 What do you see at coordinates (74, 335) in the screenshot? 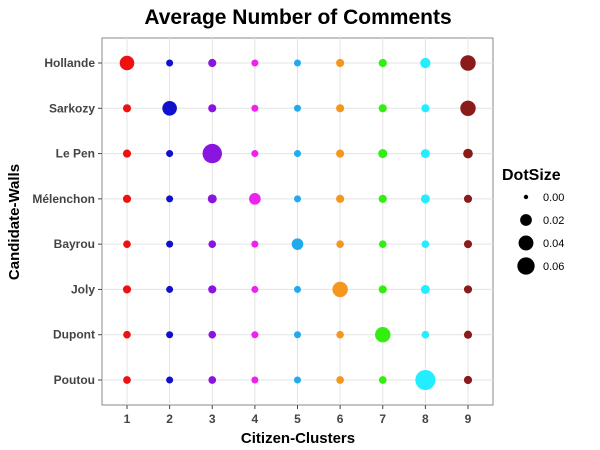
I see `y-tick-label: Dupont` at bounding box center [74, 335].